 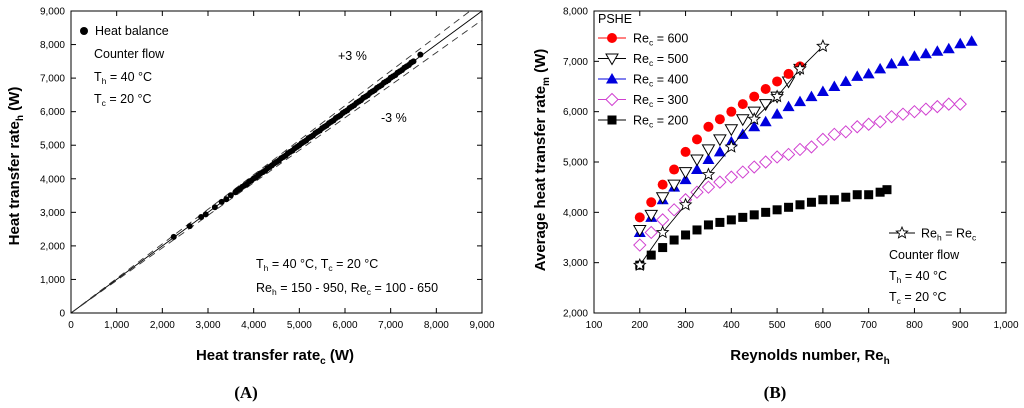 What do you see at coordinates (660, 40) in the screenshot?
I see `b-legend-label: Rec = 600` at bounding box center [660, 40].